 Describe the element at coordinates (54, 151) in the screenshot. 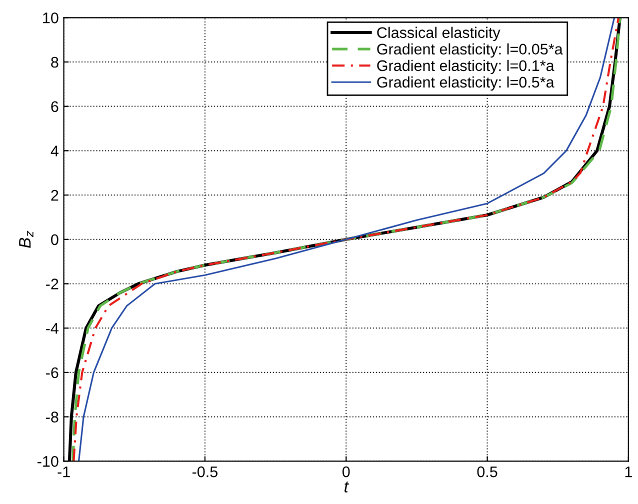

I see `y-tick-label: 4` at that location.